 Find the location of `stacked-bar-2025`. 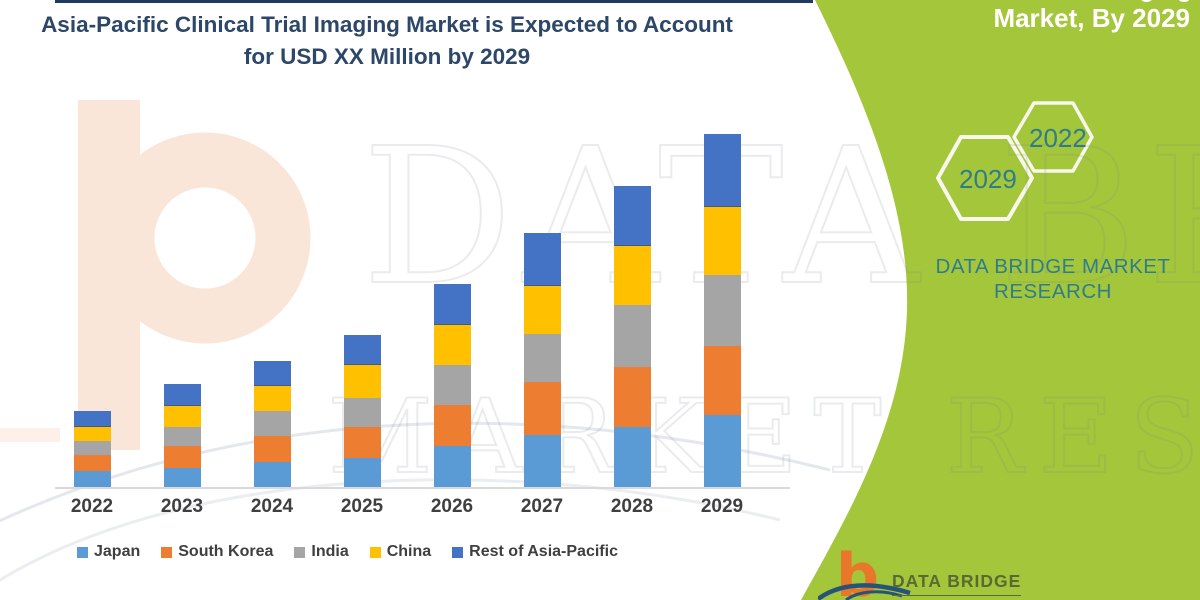

stacked-bar-2025 is located at coordinates (362, 411).